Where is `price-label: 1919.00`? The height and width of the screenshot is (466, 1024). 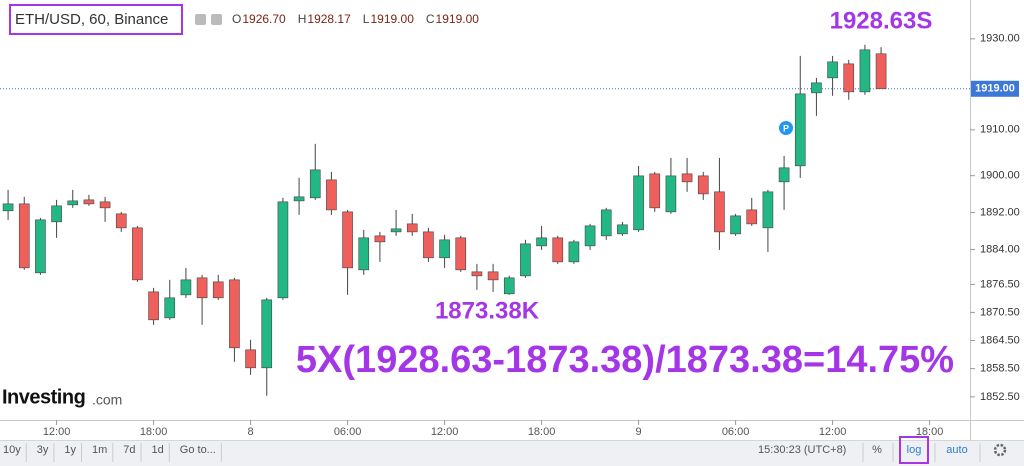 price-label: 1919.00 is located at coordinates (995, 89).